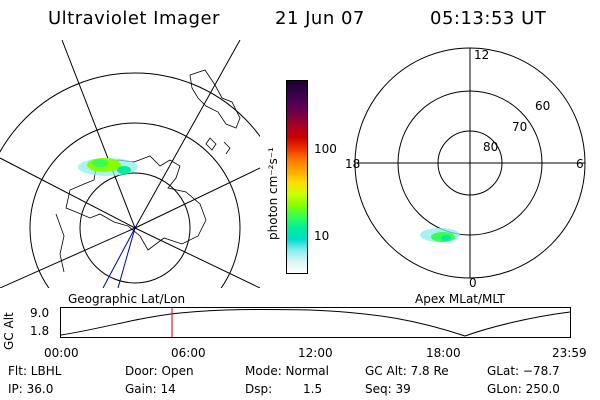  What do you see at coordinates (315, 353) in the screenshot?
I see `time-tick-2: 12:00` at bounding box center [315, 353].